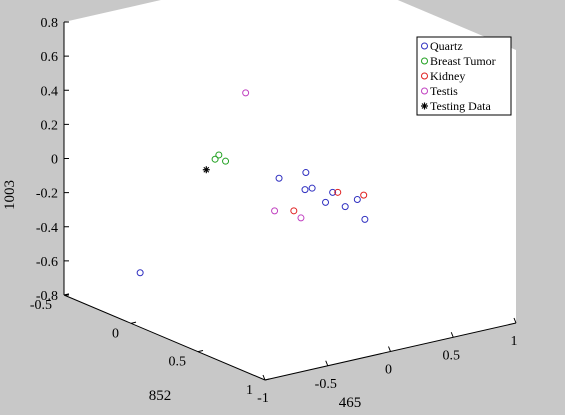  What do you see at coordinates (178, 362) in the screenshot?
I see `x-tick-label: 0.5` at bounding box center [178, 362].